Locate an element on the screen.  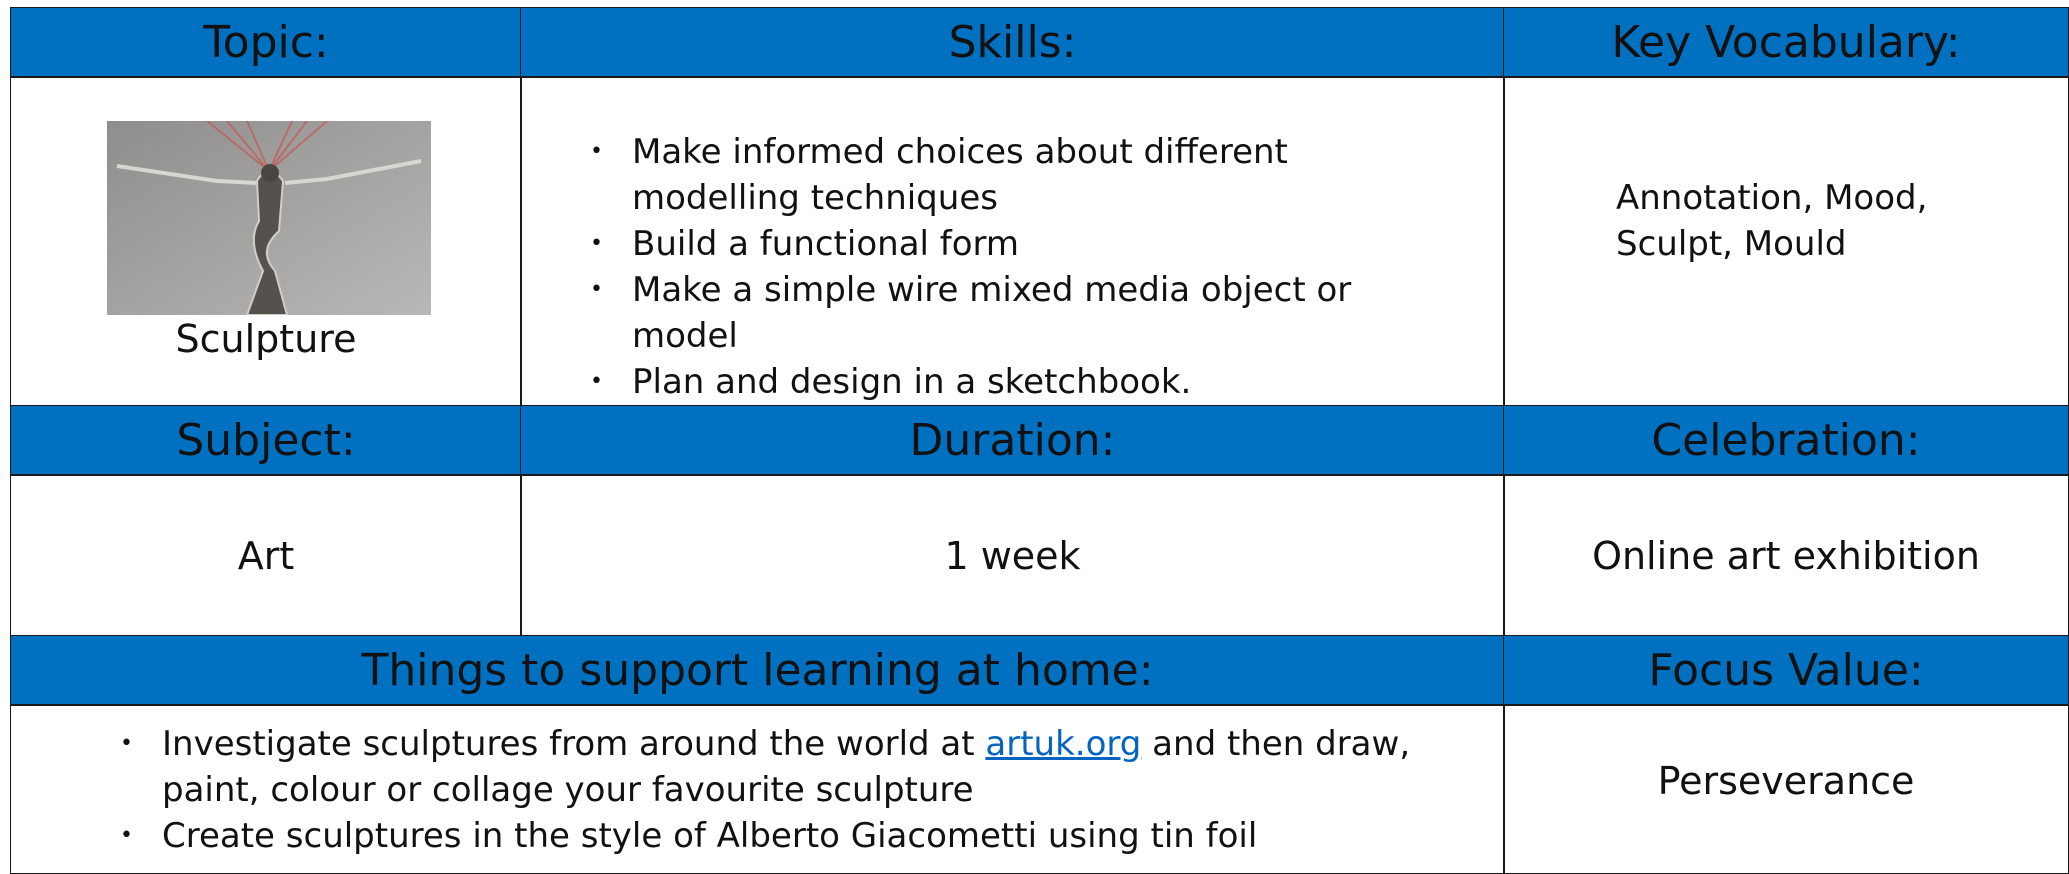
topic-text: Sculpture is located at coordinates (266, 339).